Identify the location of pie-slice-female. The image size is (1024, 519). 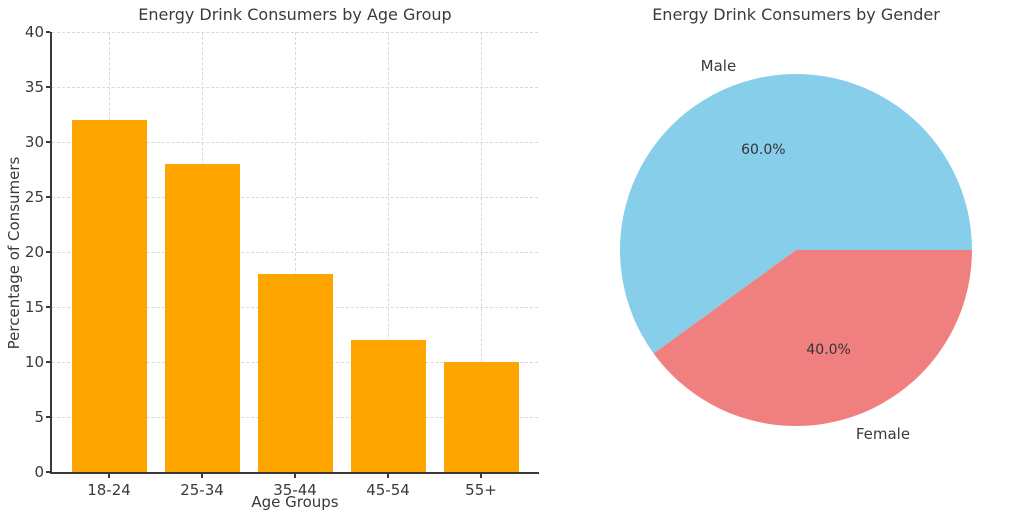
(812, 338).